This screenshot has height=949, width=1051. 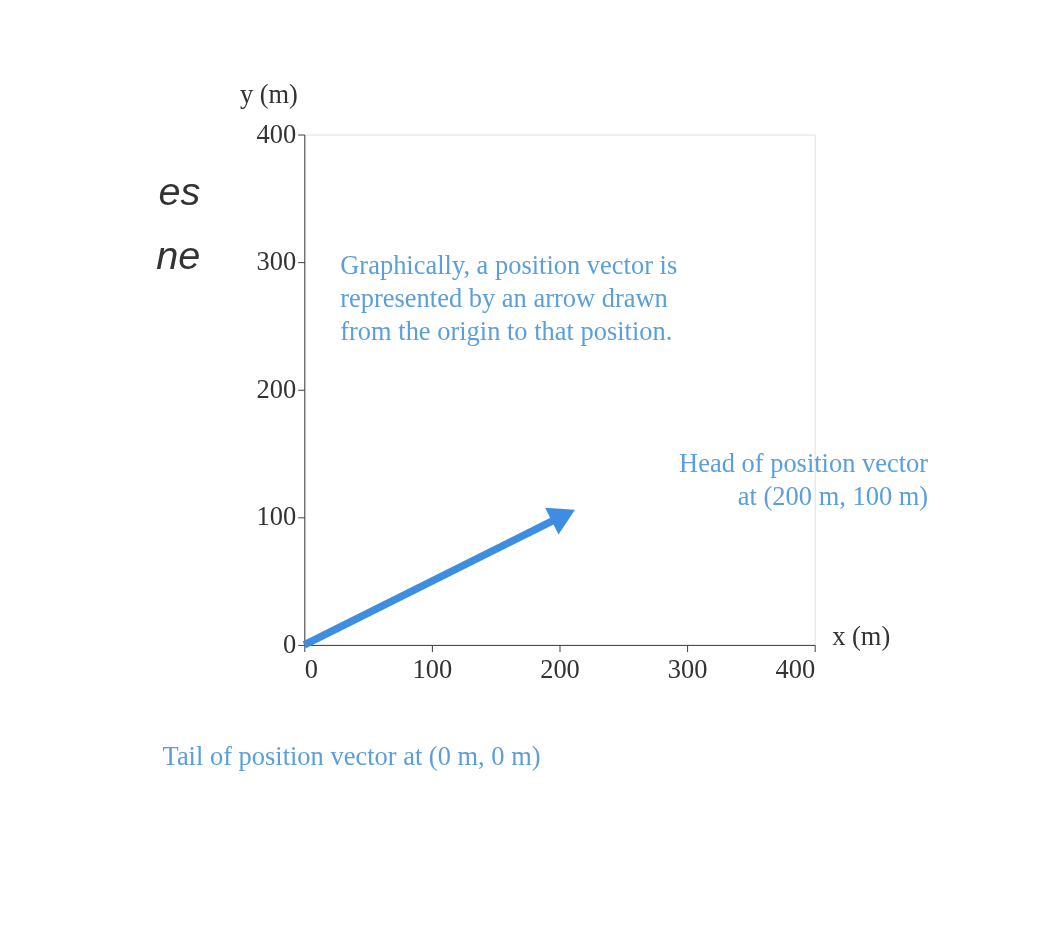 I want to click on annotation: Graphically, a position vector is represented by an arrow drawn from the origin to that position., so click(x=509, y=297).